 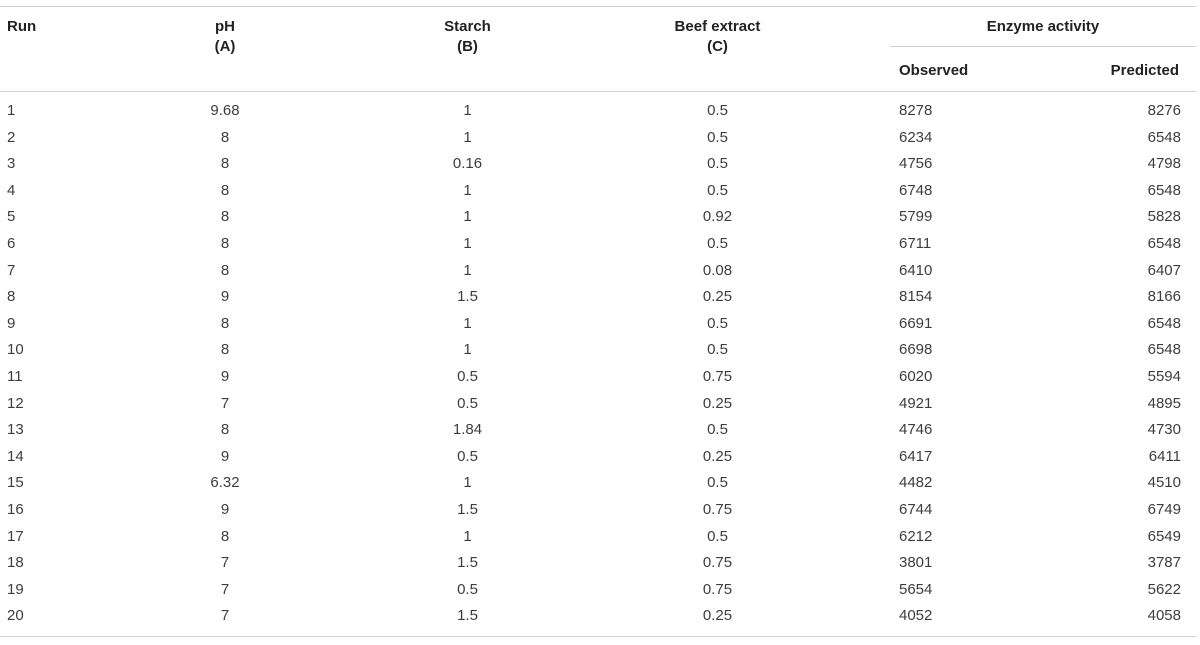 What do you see at coordinates (15, 483) in the screenshot?
I see `cell-run: 15` at bounding box center [15, 483].